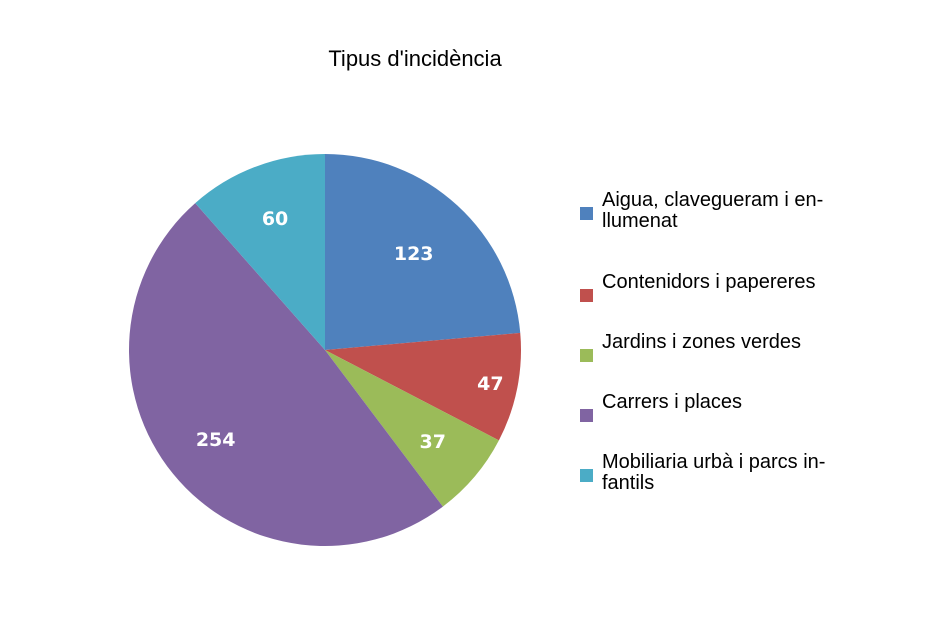 The width and height of the screenshot is (951, 621). I want to click on pie-data-labels: 123 47 37 254 60, so click(350, 330).